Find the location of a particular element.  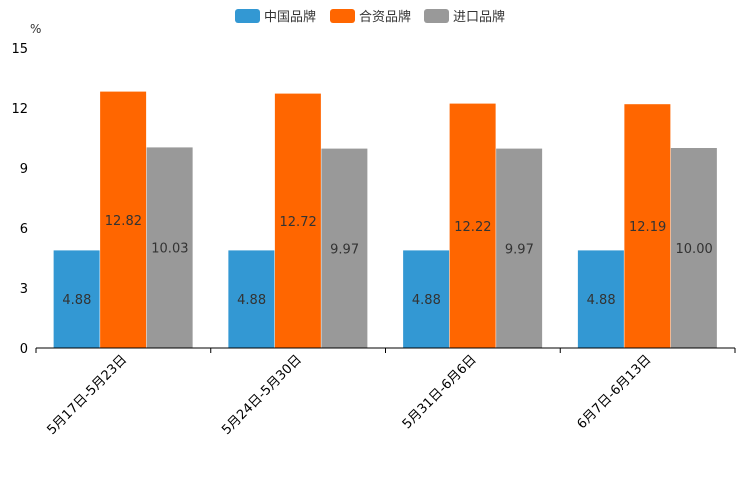

bar-value-label: 12.82 is located at coordinates (123, 221).